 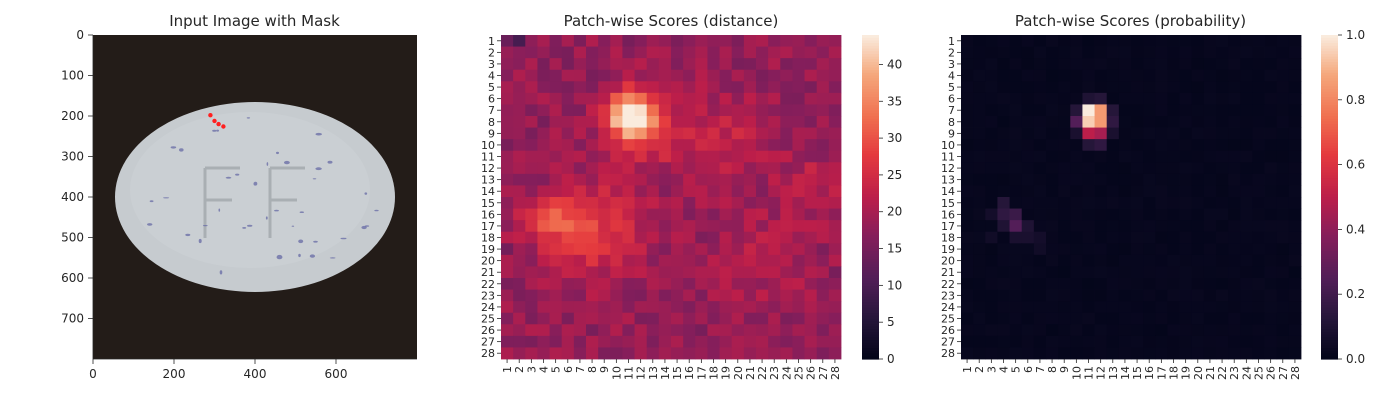 What do you see at coordinates (951, 41) in the screenshot?
I see `row-label: 1` at bounding box center [951, 41].